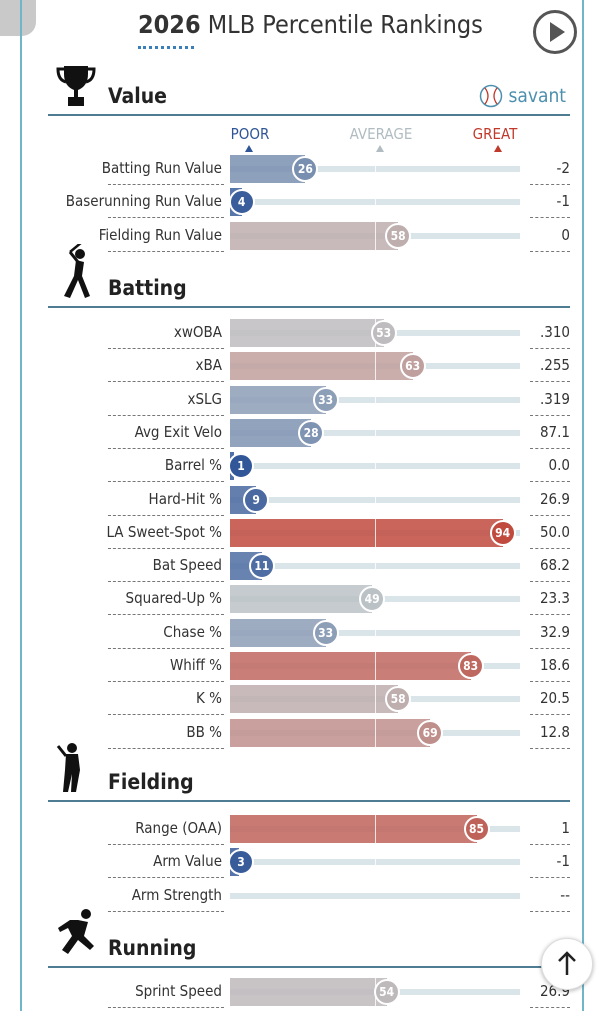 This screenshot has width=600, height=1011. What do you see at coordinates (554, 731) in the screenshot?
I see `metric-value: 12.8` at bounding box center [554, 731].